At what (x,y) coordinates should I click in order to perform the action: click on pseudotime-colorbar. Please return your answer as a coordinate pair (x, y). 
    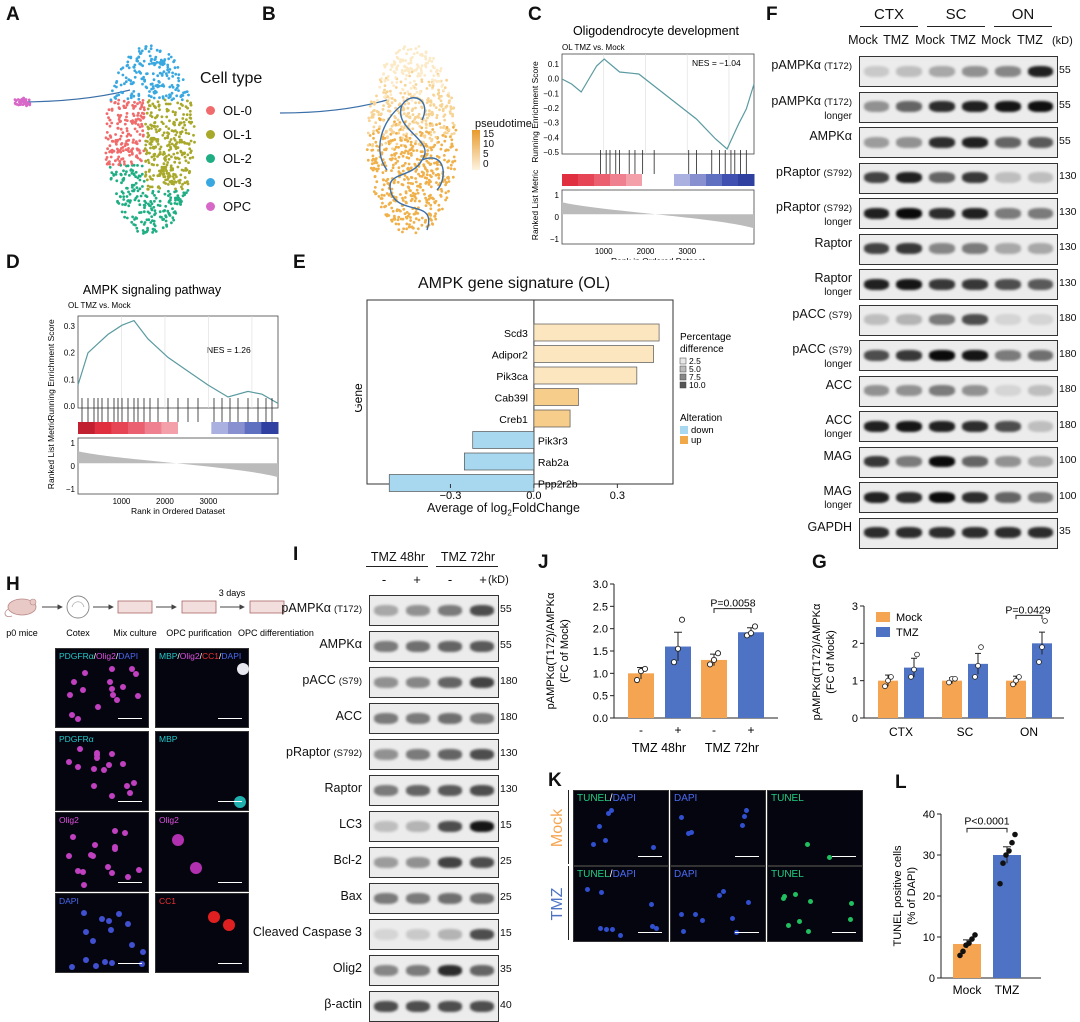
    Looking at the image, I should click on (476, 150).